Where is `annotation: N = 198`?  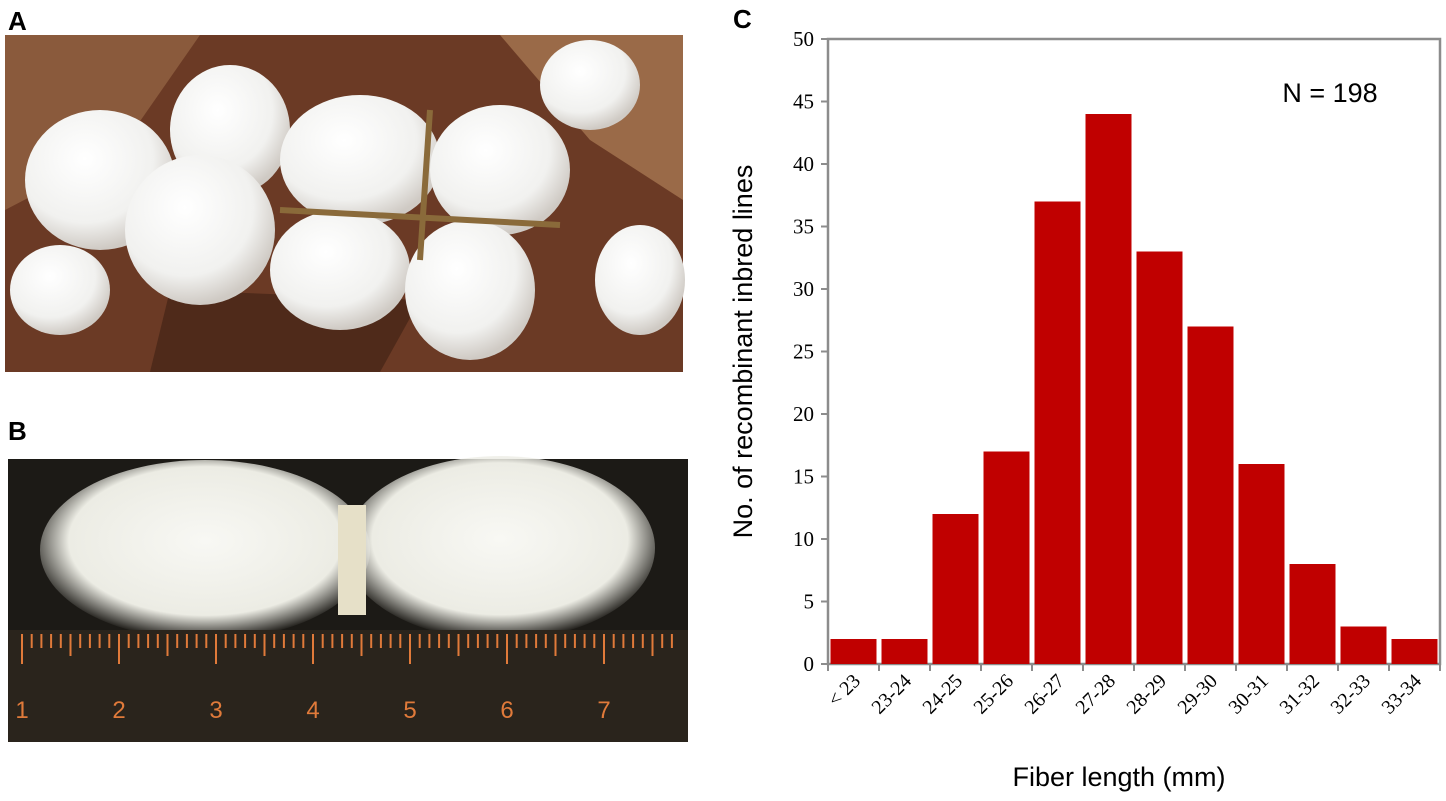
annotation: N = 198 is located at coordinates (1329, 93).